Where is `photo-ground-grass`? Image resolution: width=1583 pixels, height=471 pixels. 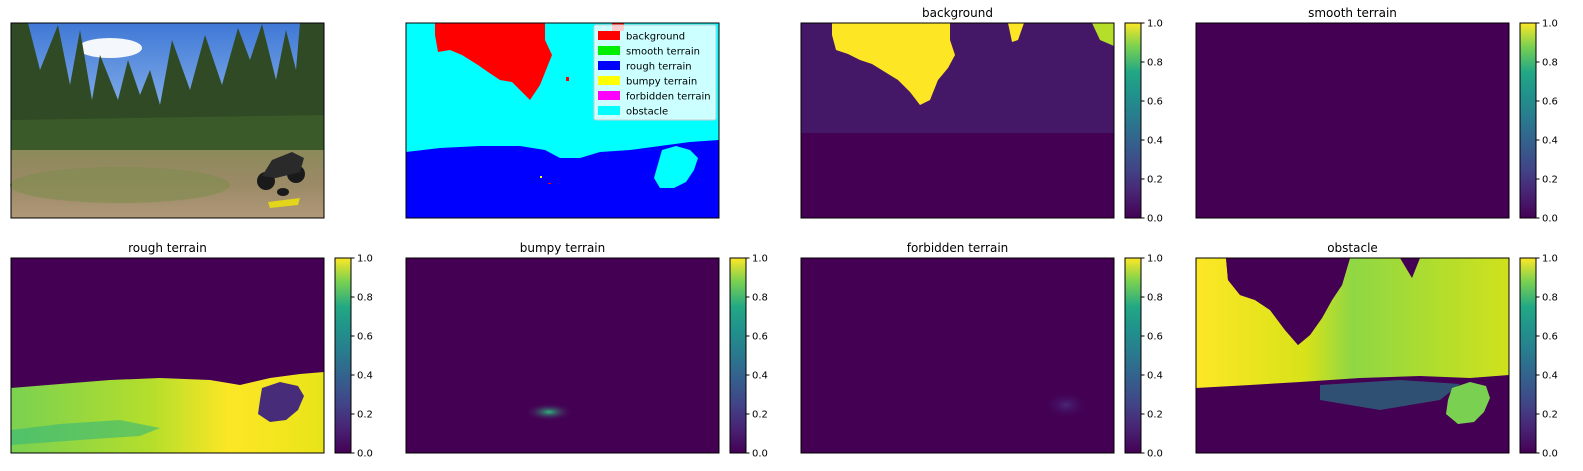
photo-ground-grass is located at coordinates (120, 185).